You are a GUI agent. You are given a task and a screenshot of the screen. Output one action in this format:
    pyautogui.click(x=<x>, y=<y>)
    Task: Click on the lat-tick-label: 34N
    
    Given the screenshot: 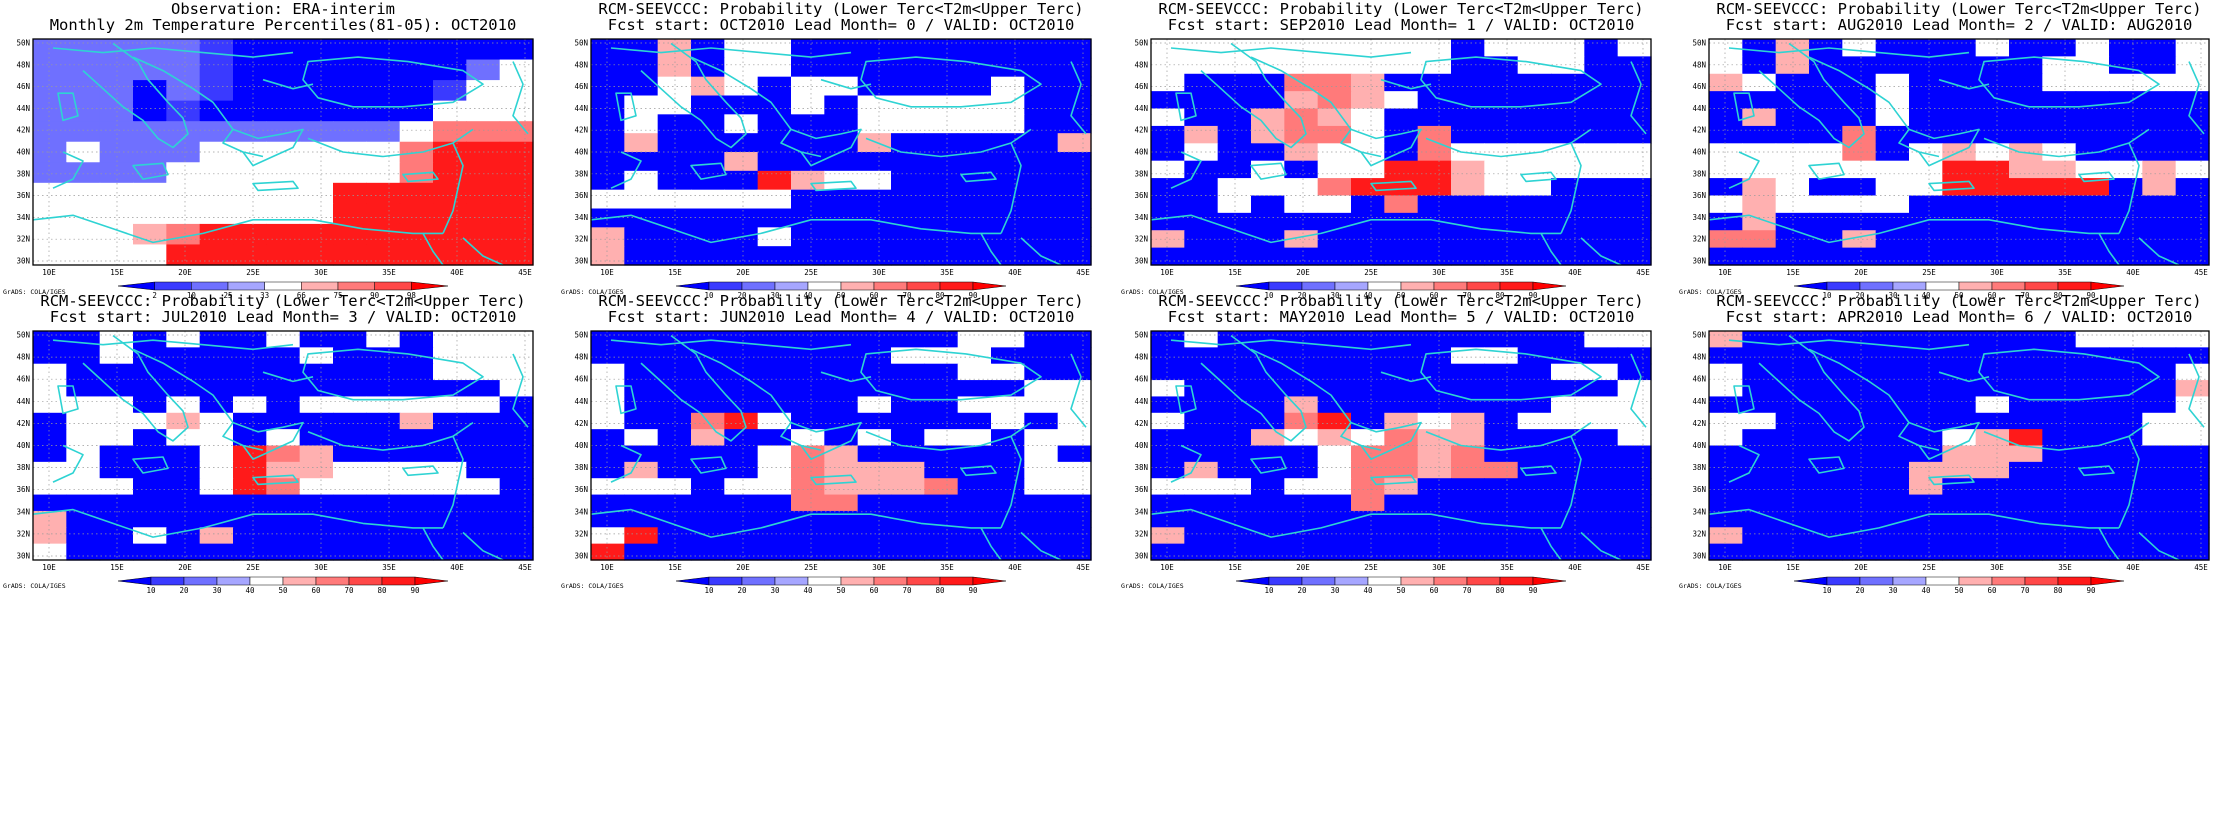 What is the action you would take?
    pyautogui.click(x=23, y=217)
    